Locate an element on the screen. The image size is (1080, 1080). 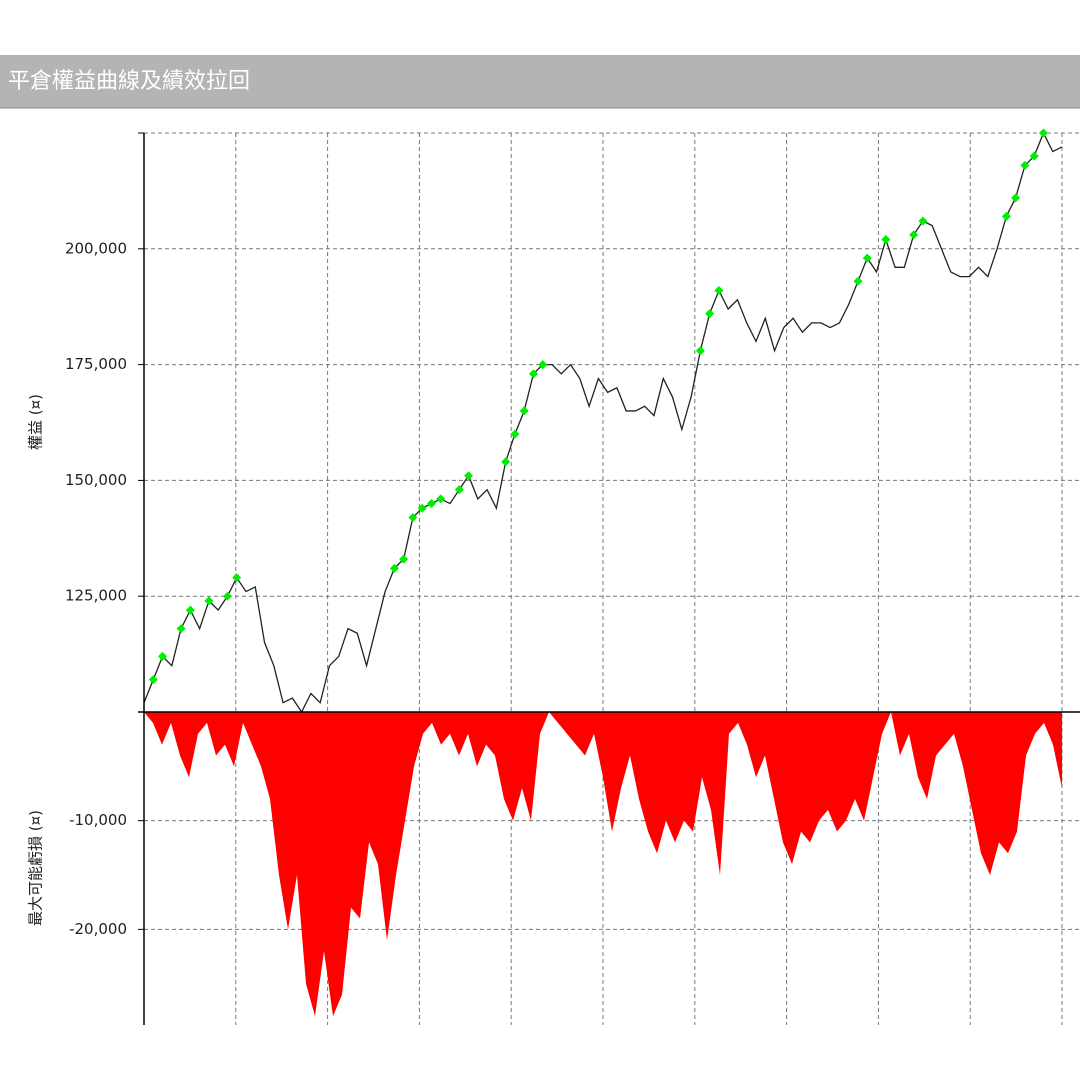
y-tick-label: 150,000 is located at coordinates (96, 480).